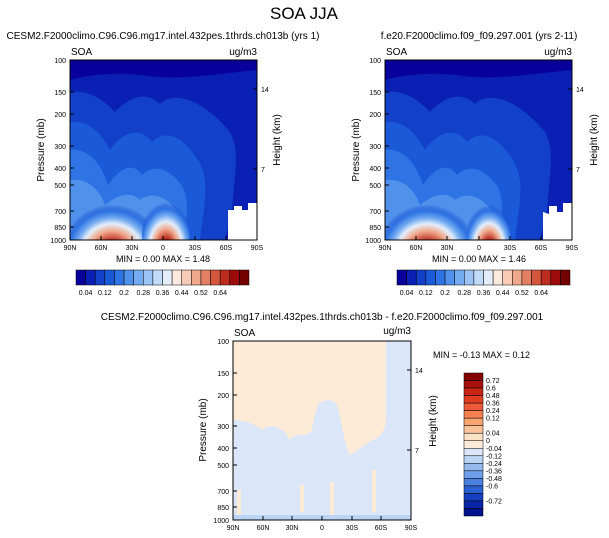 This screenshot has width=609, height=538. Describe the element at coordinates (541, 293) in the screenshot. I see `panel-2-colorbar-label: 0.64` at that location.